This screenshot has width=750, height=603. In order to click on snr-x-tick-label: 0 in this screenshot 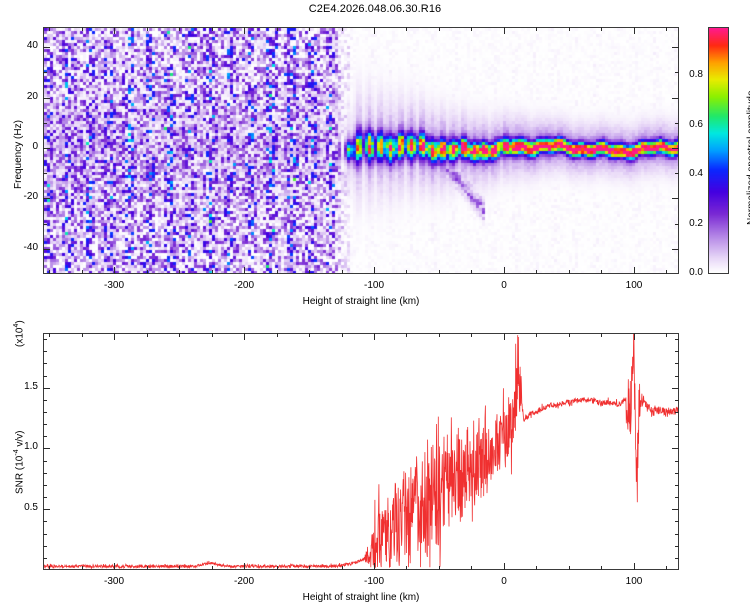, I will do `click(504, 581)`.